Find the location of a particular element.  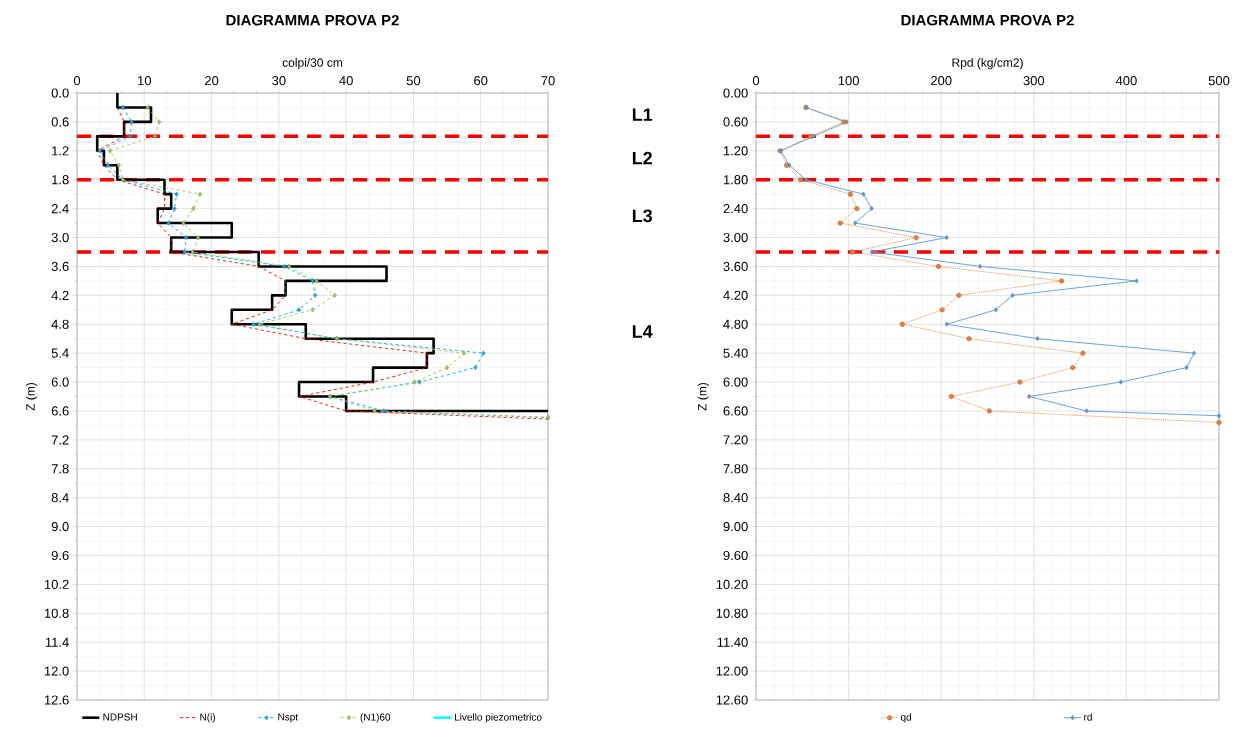

legend-label: Nspt is located at coordinates (288, 718).